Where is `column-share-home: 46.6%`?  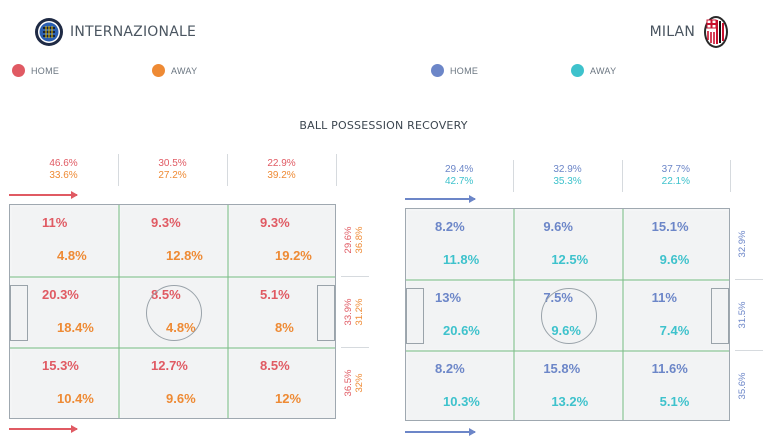 column-share-home: 46.6% is located at coordinates (63, 163).